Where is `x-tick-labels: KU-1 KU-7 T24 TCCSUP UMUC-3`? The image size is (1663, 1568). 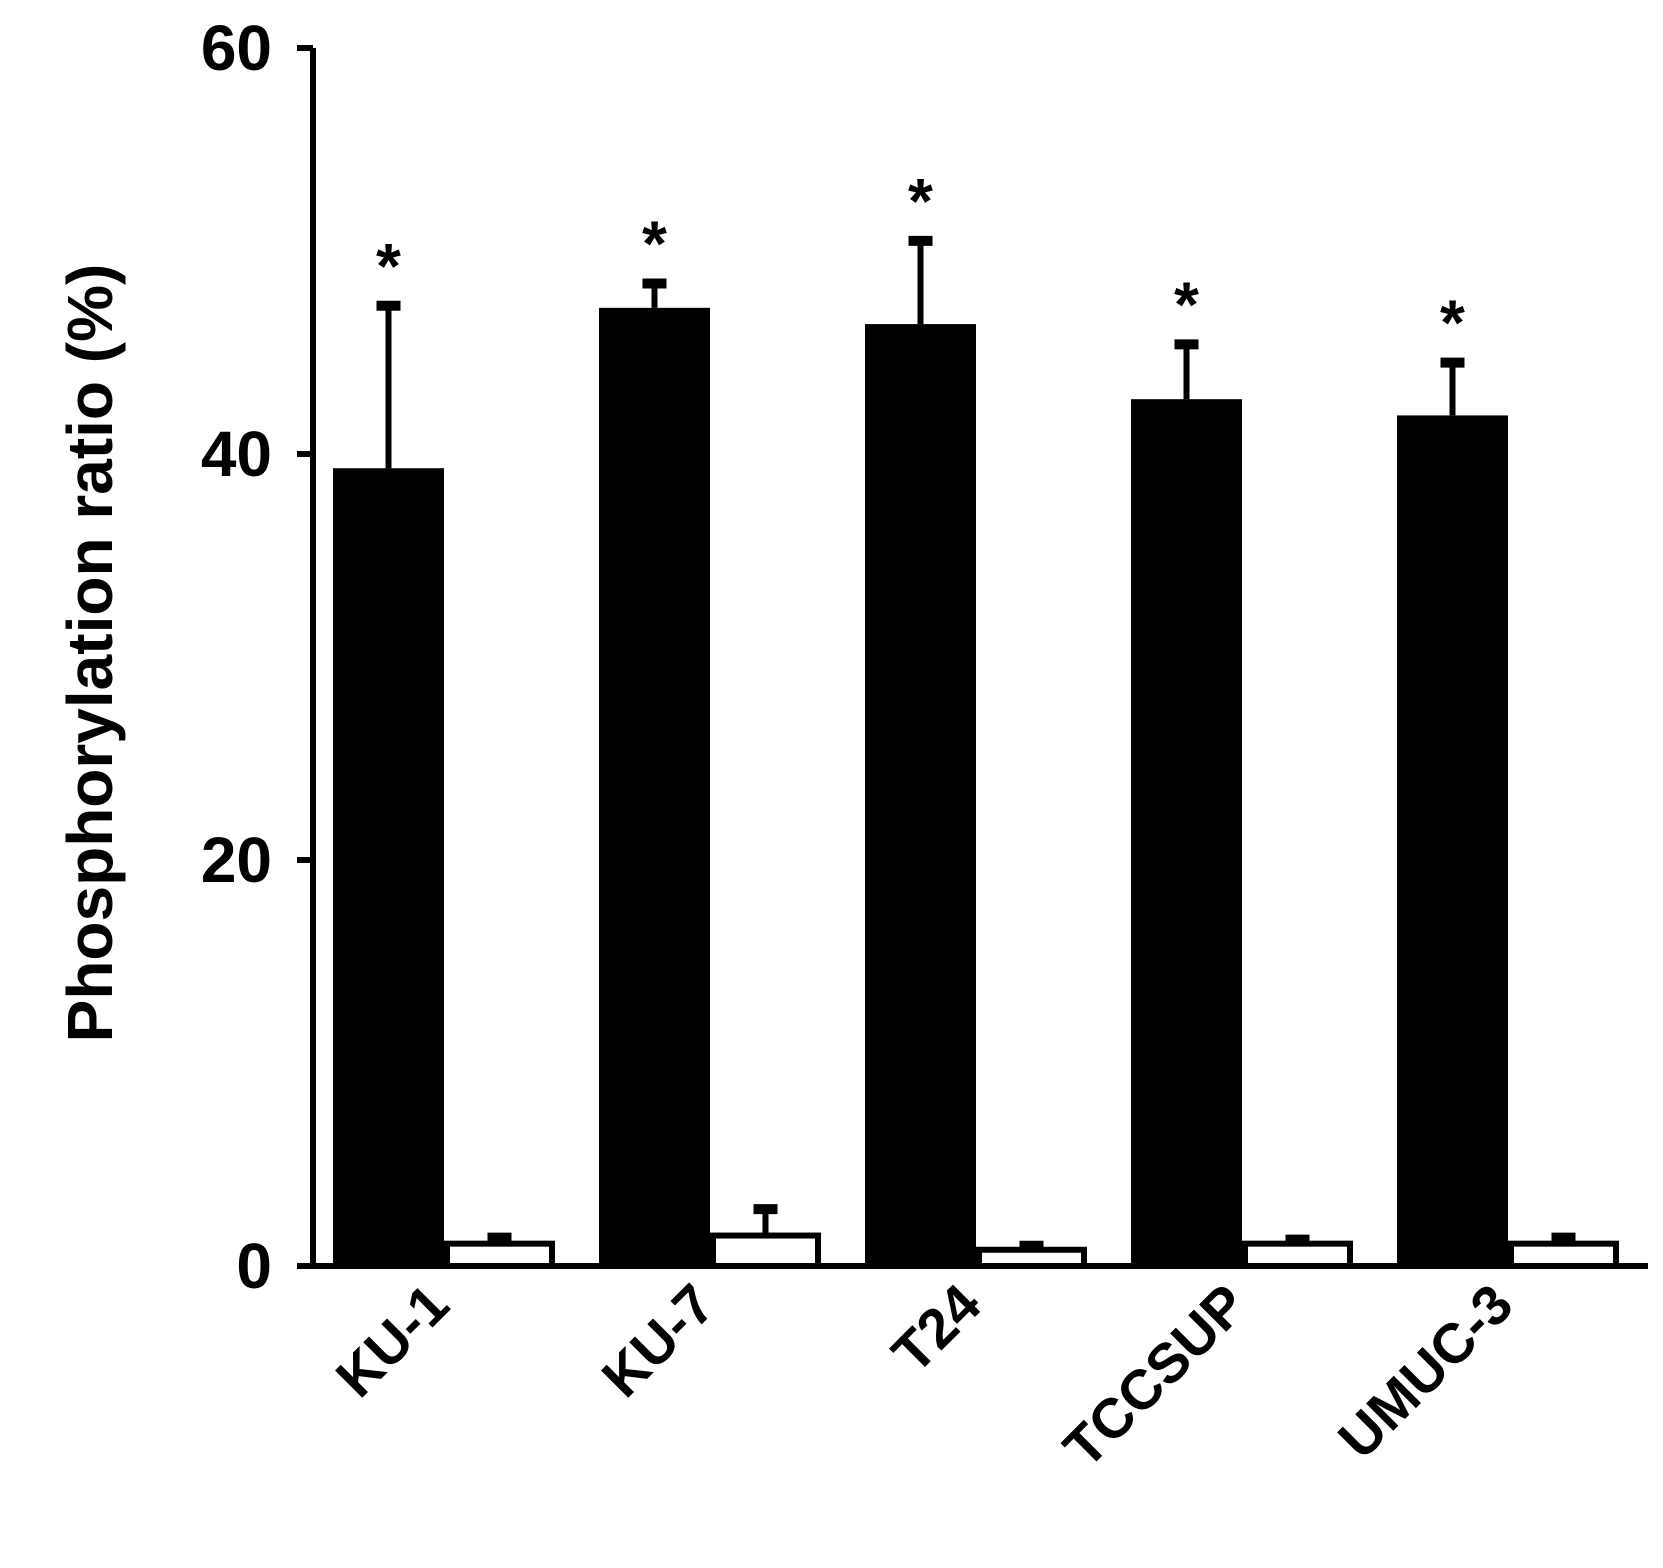
x-tick-labels: KU-1 KU-7 T24 TCCSUP UMUC-3 is located at coordinates (924, 1375).